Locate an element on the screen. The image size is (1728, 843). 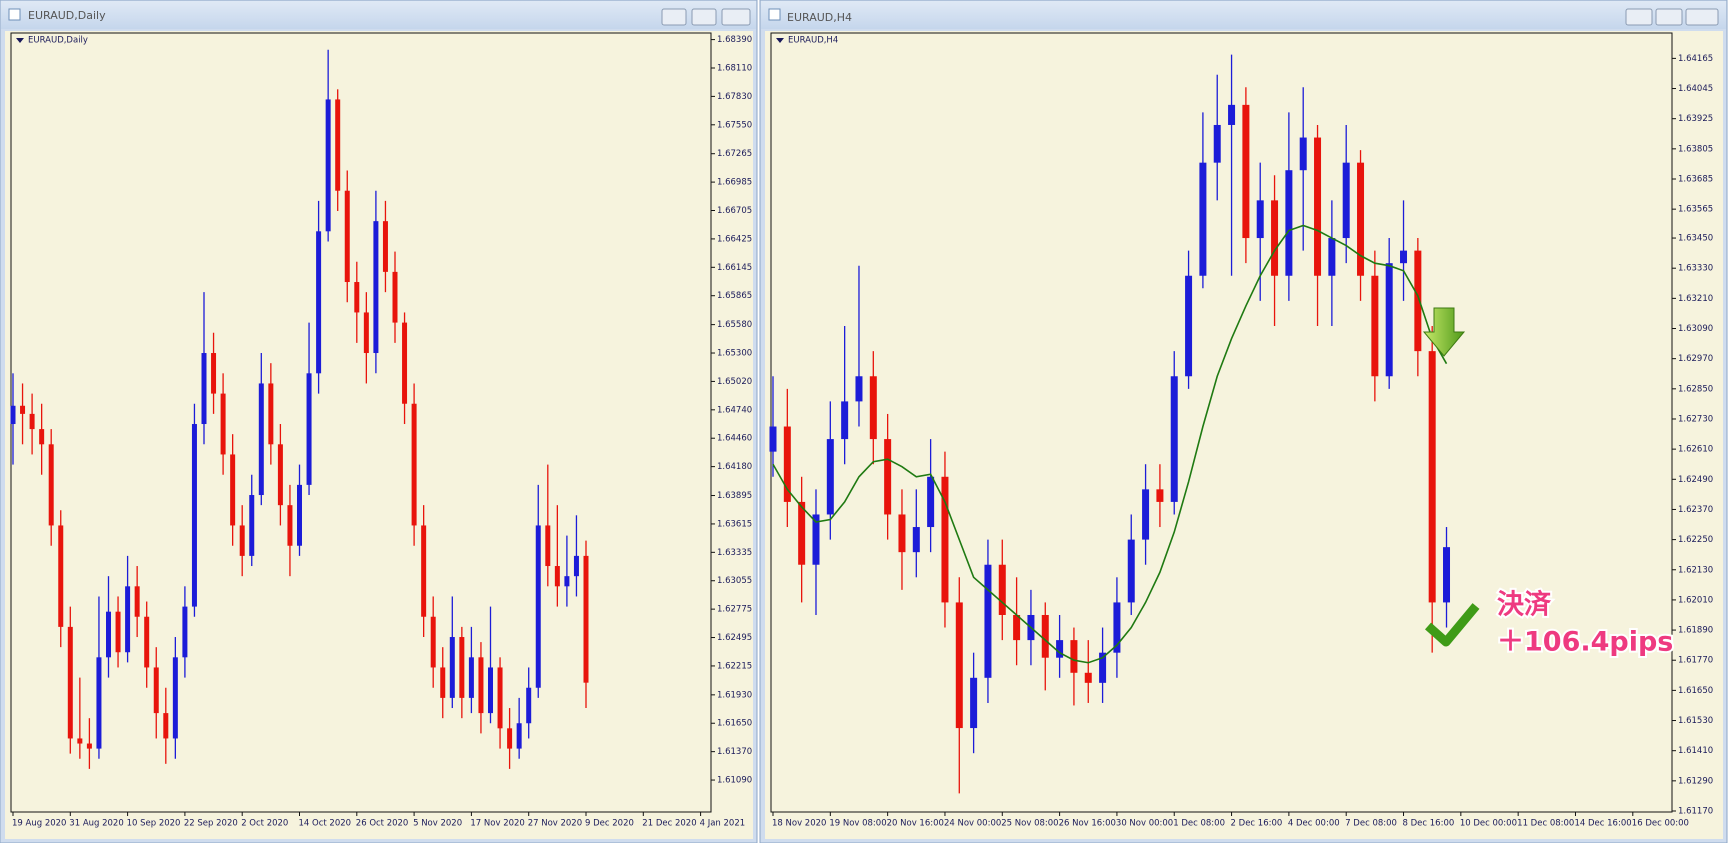
x-tick-label: 4 Dec 00:00 is located at coordinates (1314, 824).